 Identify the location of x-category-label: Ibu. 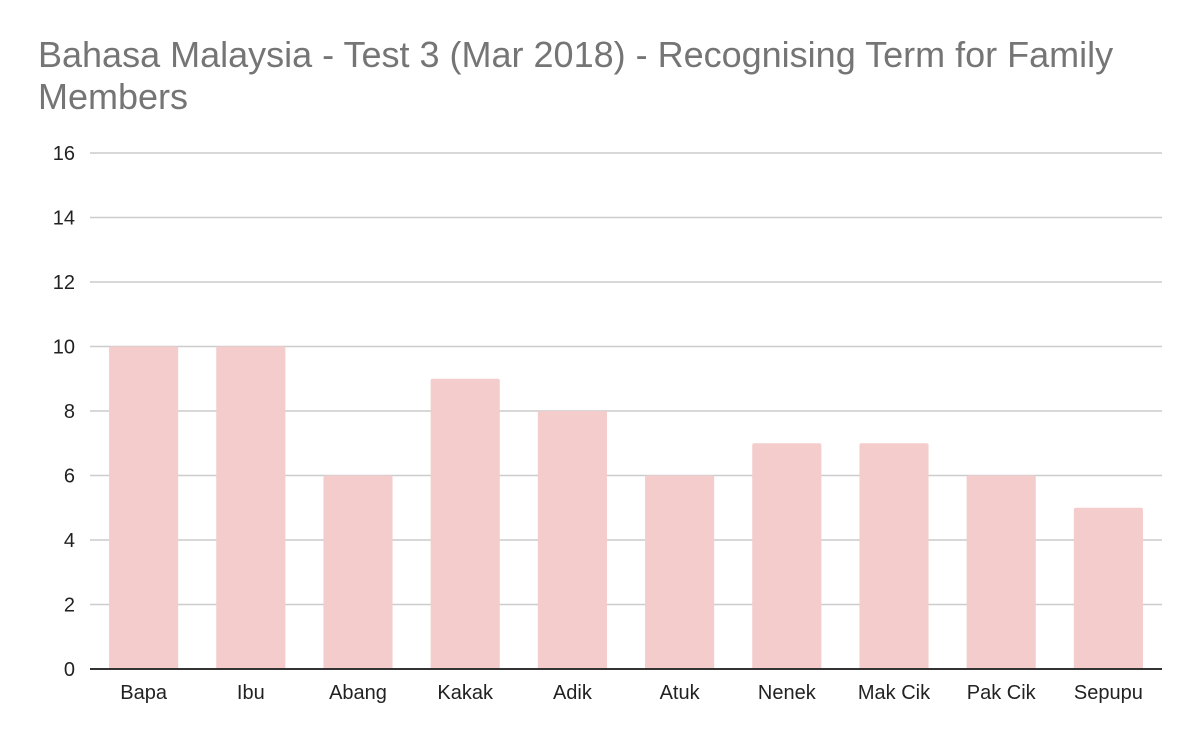
(251, 693).